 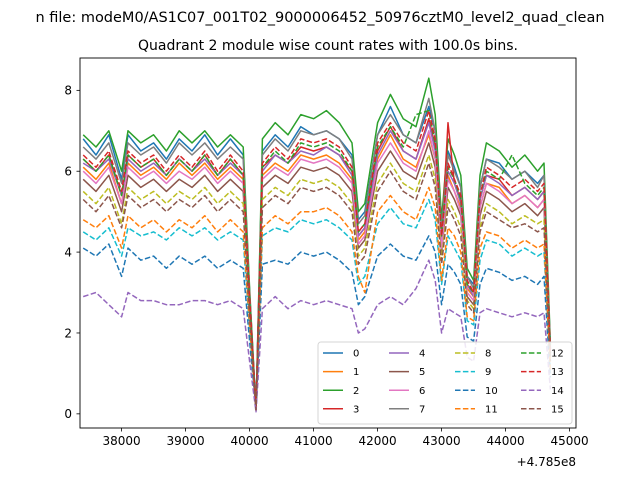 What do you see at coordinates (122, 441) in the screenshot?
I see `x-tick-label: 38000` at bounding box center [122, 441].